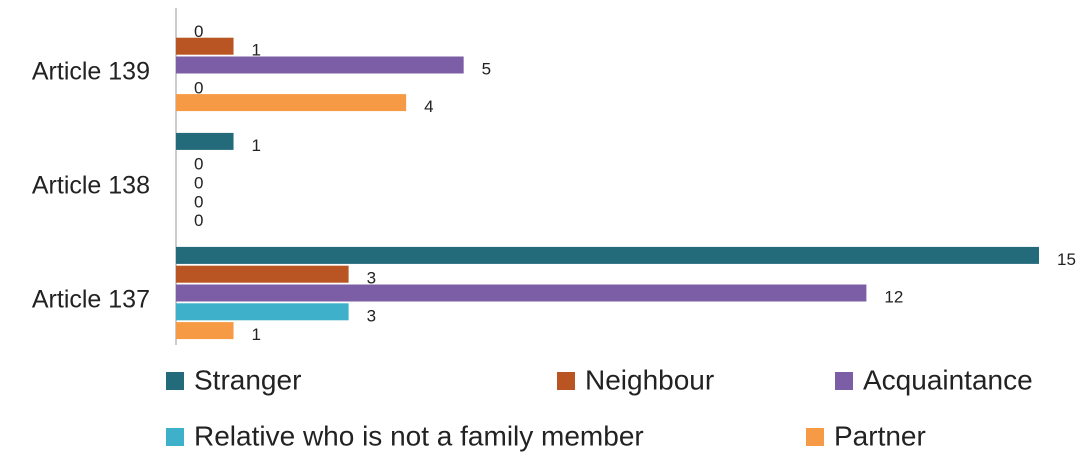 Image resolution: width=1081 pixels, height=459 pixels. I want to click on value-label: 5, so click(486, 68).